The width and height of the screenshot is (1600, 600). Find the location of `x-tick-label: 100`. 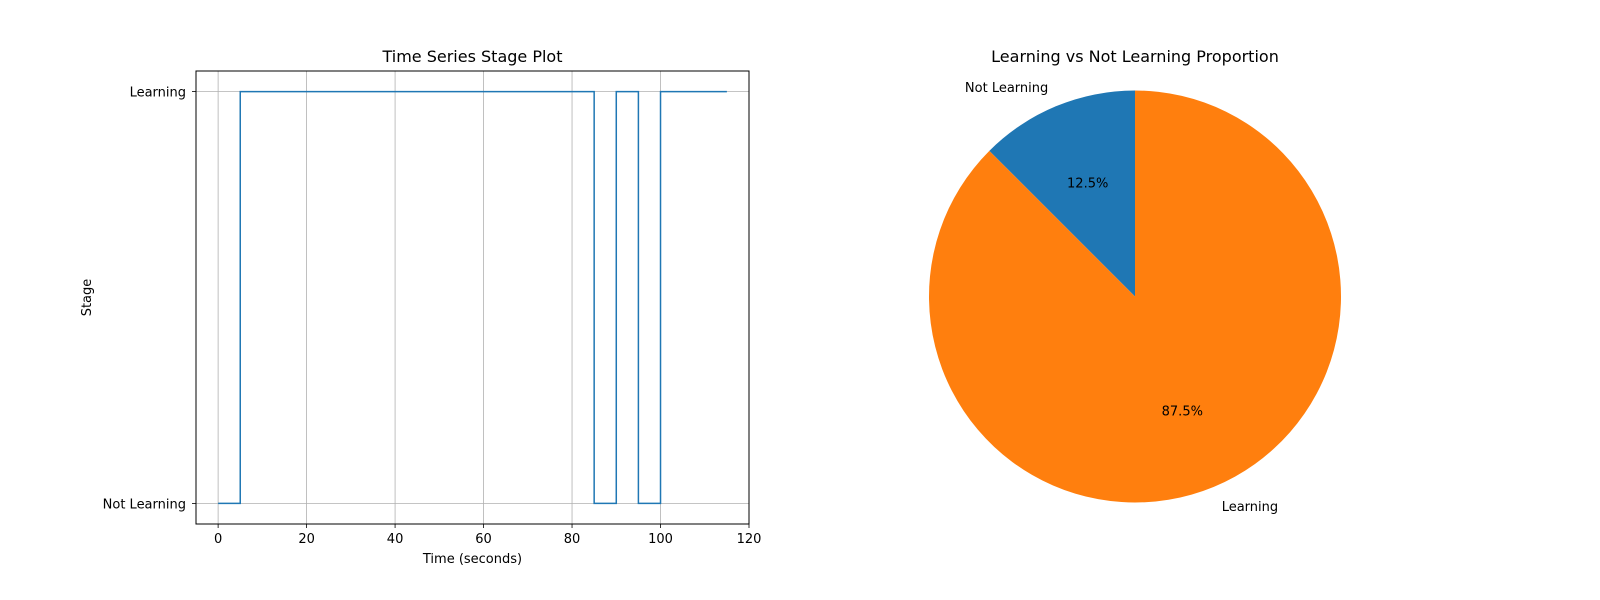

x-tick-label: 100 is located at coordinates (660, 539).